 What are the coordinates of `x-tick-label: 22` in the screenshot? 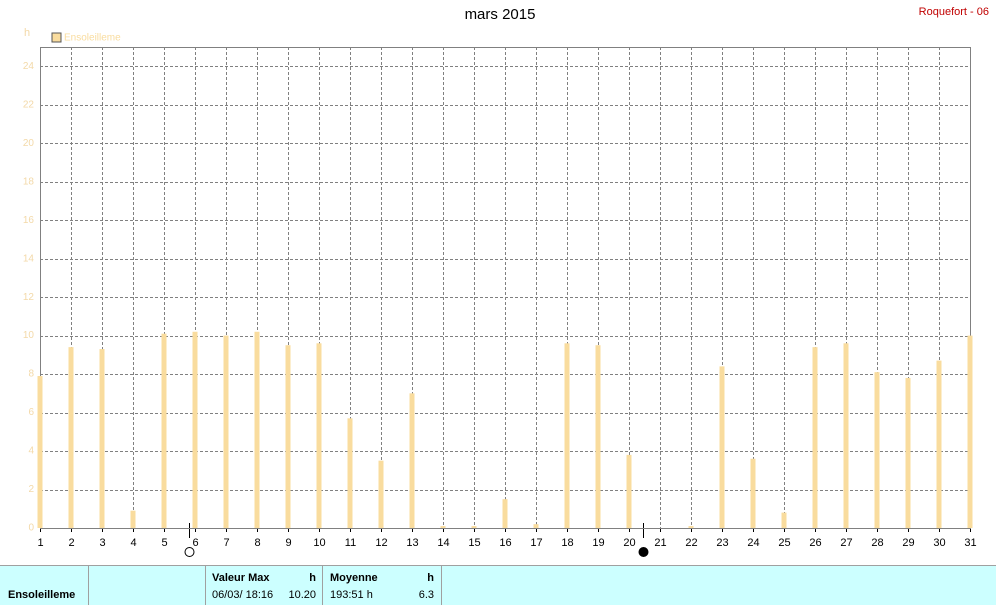 It's located at (691, 543).